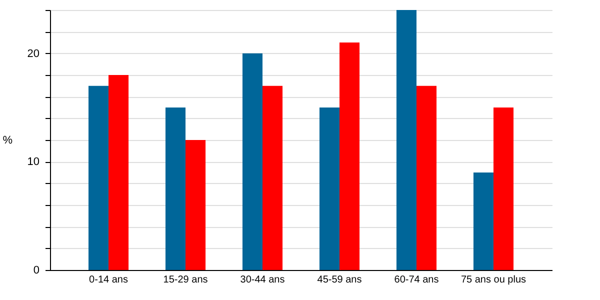 The height and width of the screenshot is (300, 600). Describe the element at coordinates (185, 280) in the screenshot. I see `x-tick-label: 15-29 ans` at that location.